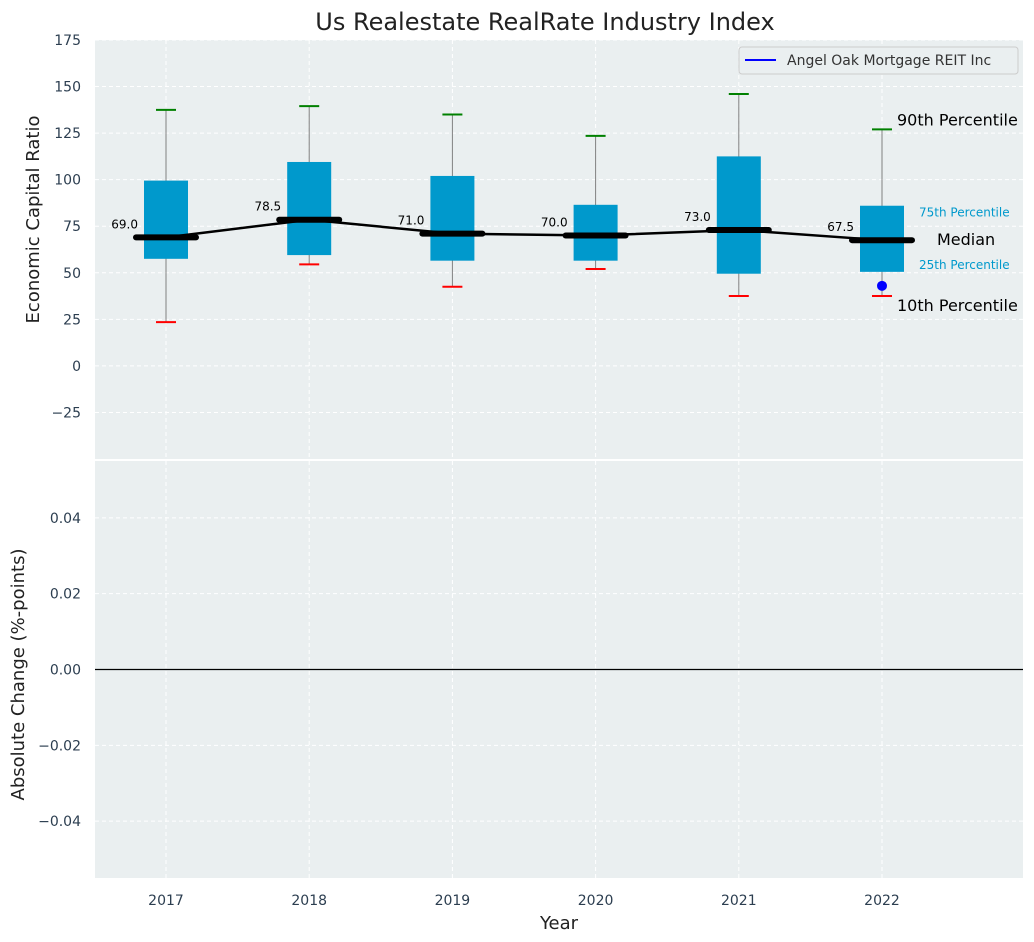 Image resolution: width=1034 pixels, height=942 pixels. What do you see at coordinates (67, 181) in the screenshot?
I see `top-y-tick-label: 100` at bounding box center [67, 181].